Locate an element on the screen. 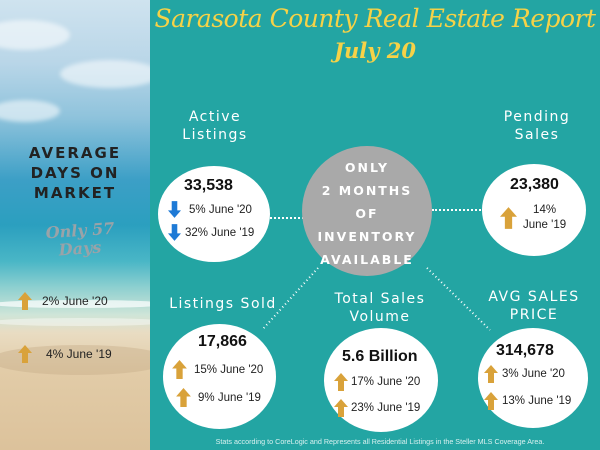 This screenshot has width=600, height=450. avg-days-heading-line1: AVERAGE is located at coordinates (75, 153).